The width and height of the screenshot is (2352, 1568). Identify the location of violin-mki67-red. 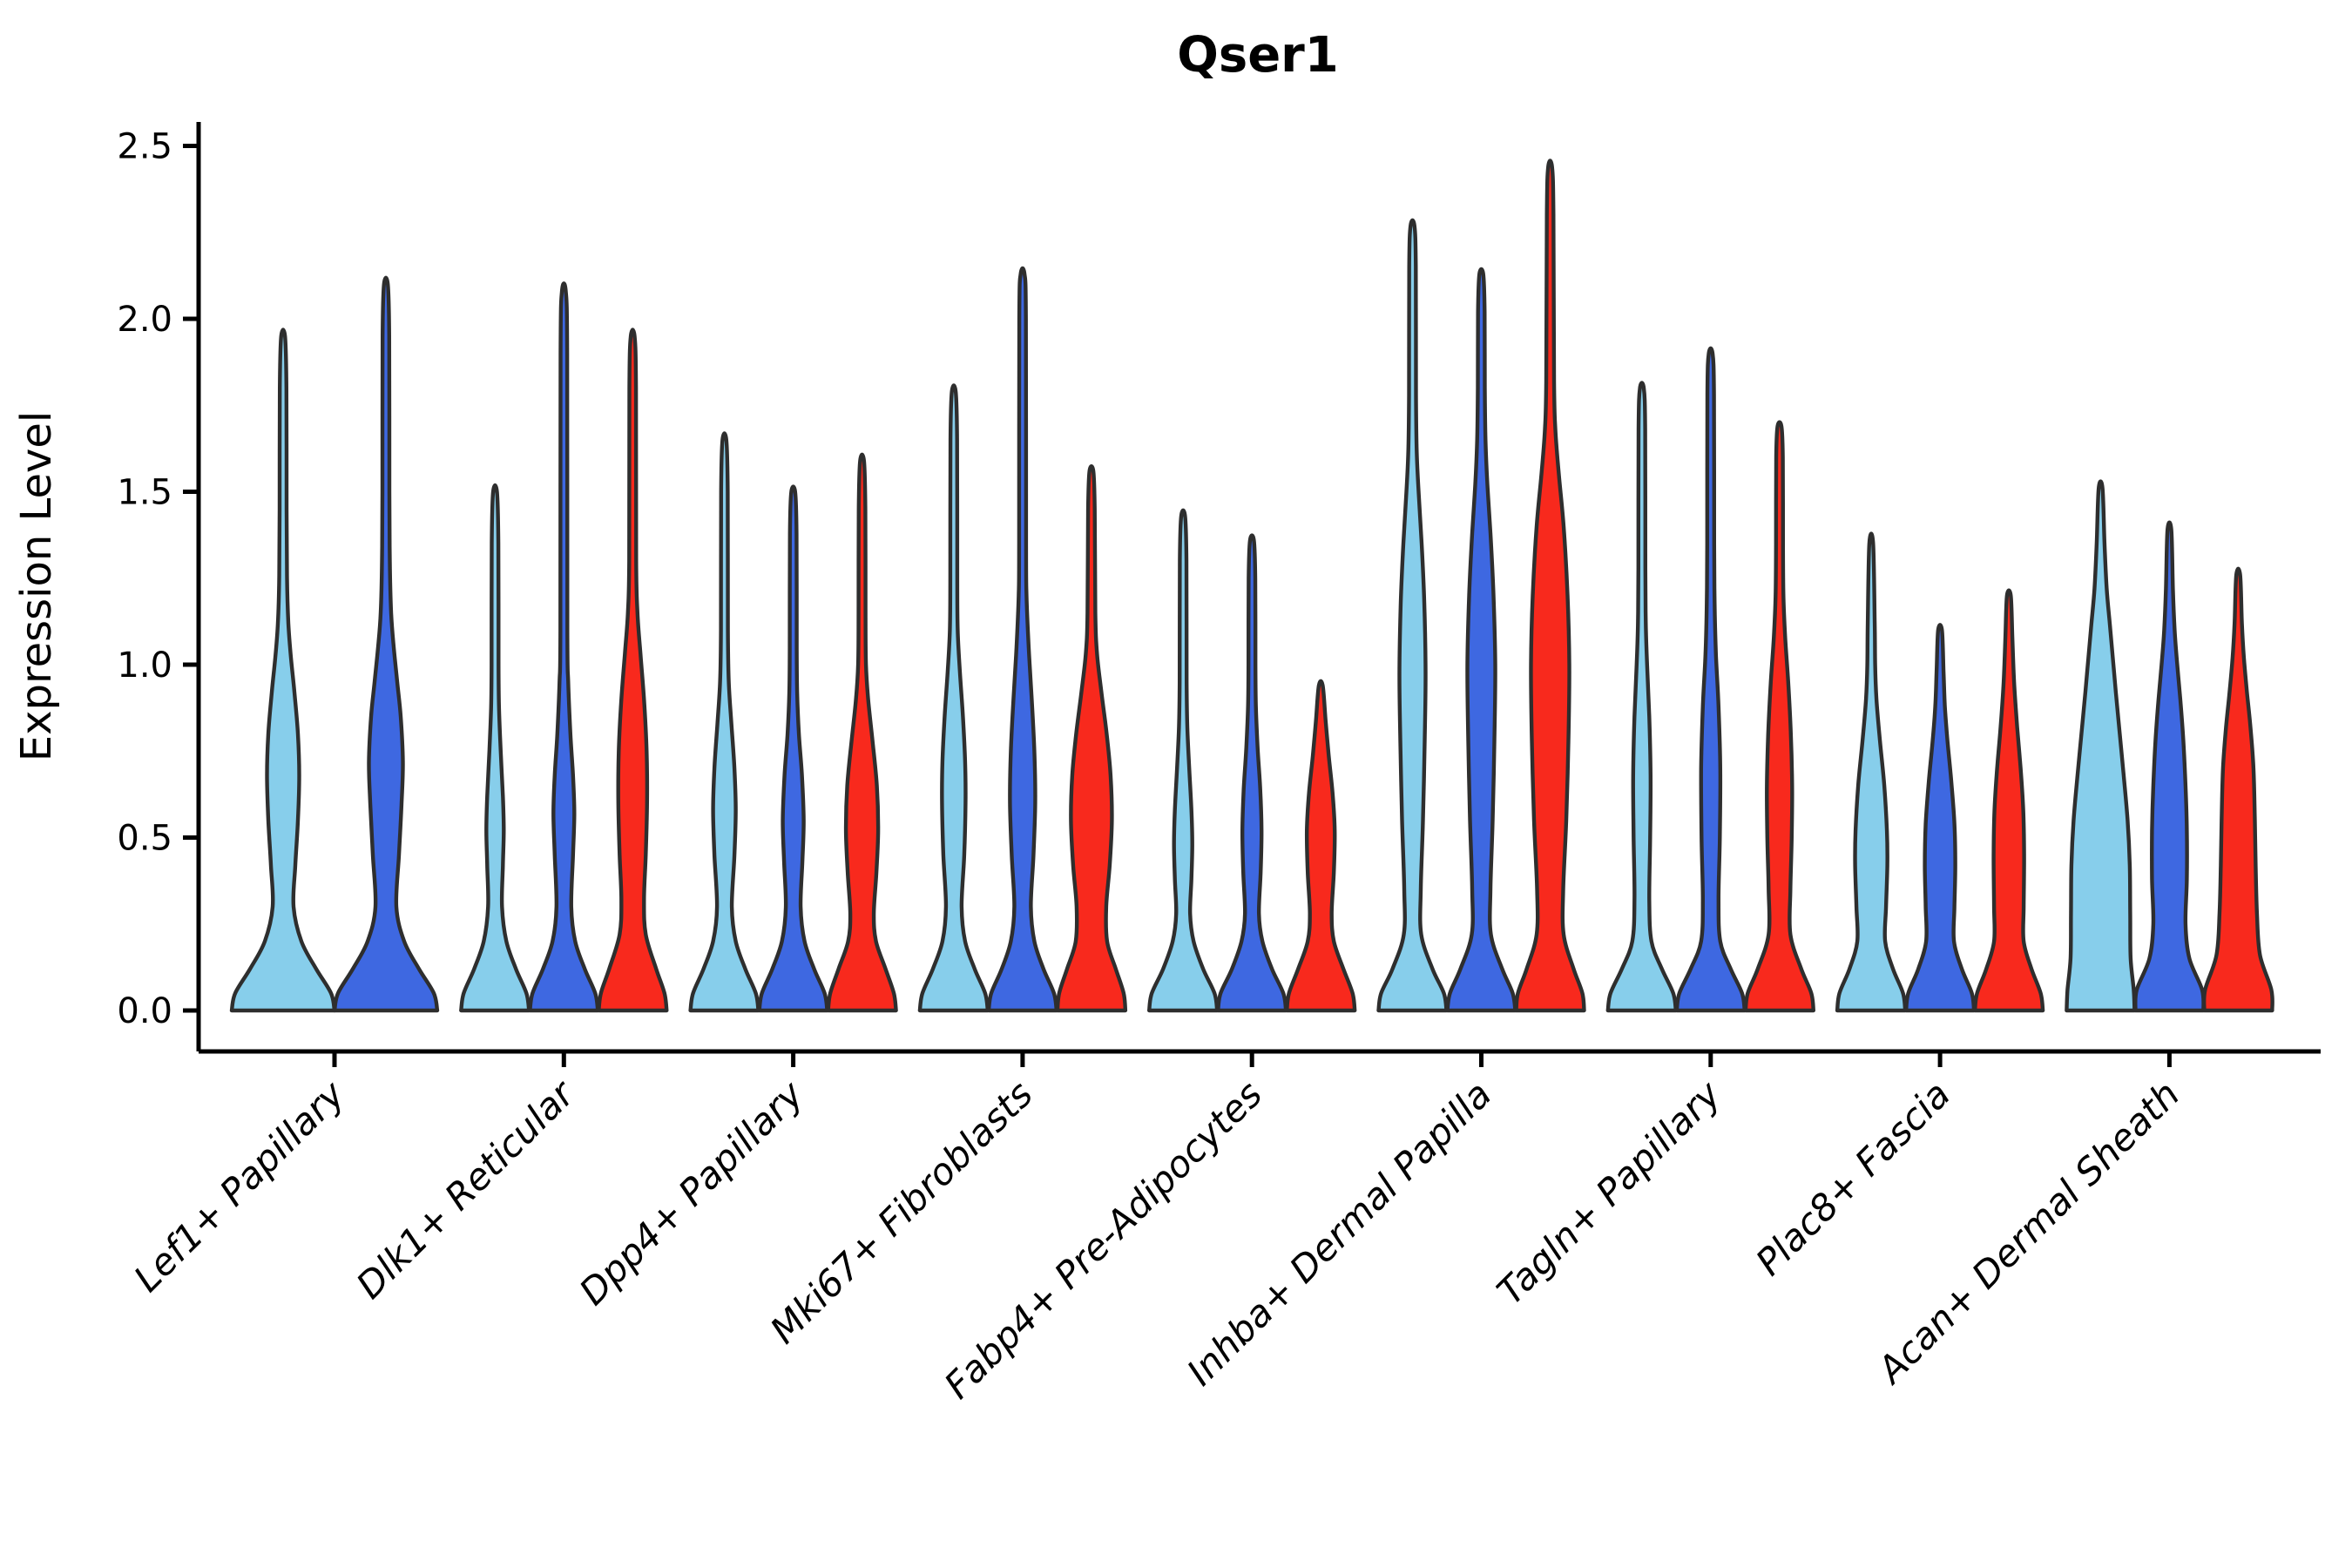
(1091, 738).